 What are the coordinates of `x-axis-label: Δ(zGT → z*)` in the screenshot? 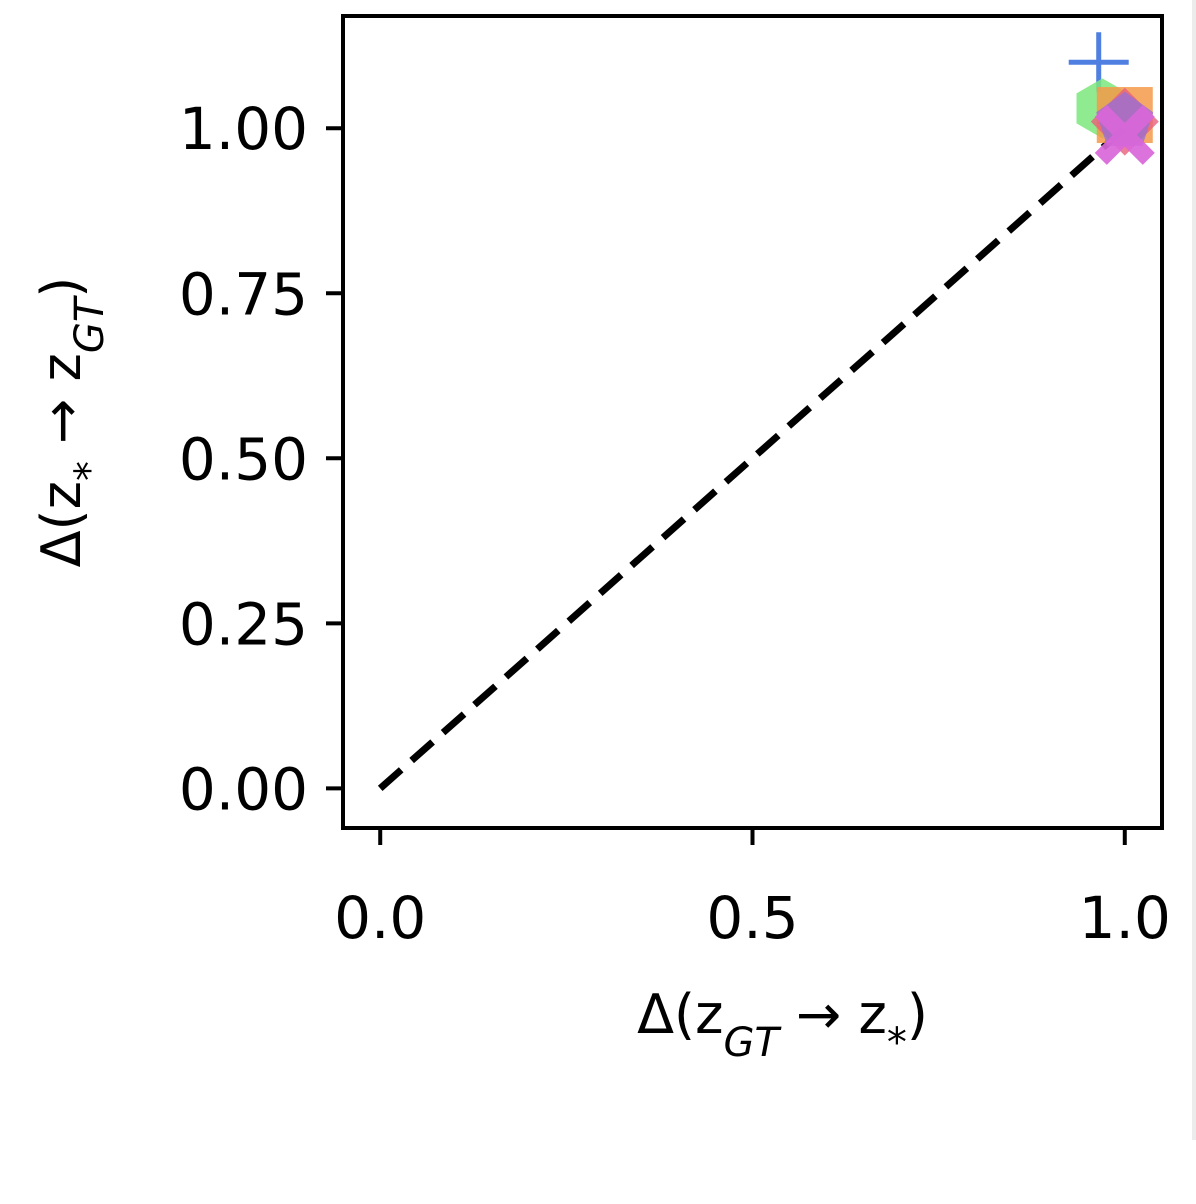 It's located at (782, 1024).